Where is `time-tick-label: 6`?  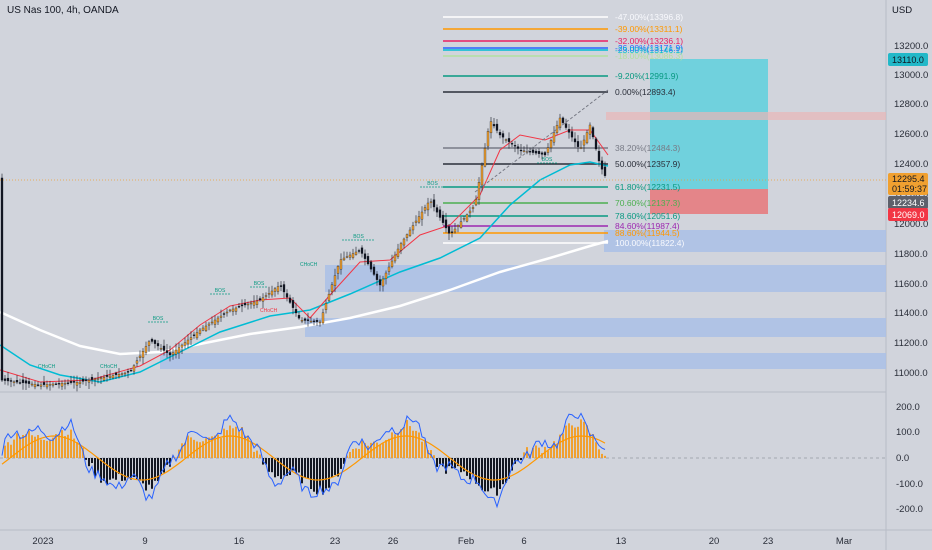
time-tick-label: 6 is located at coordinates (523, 541).